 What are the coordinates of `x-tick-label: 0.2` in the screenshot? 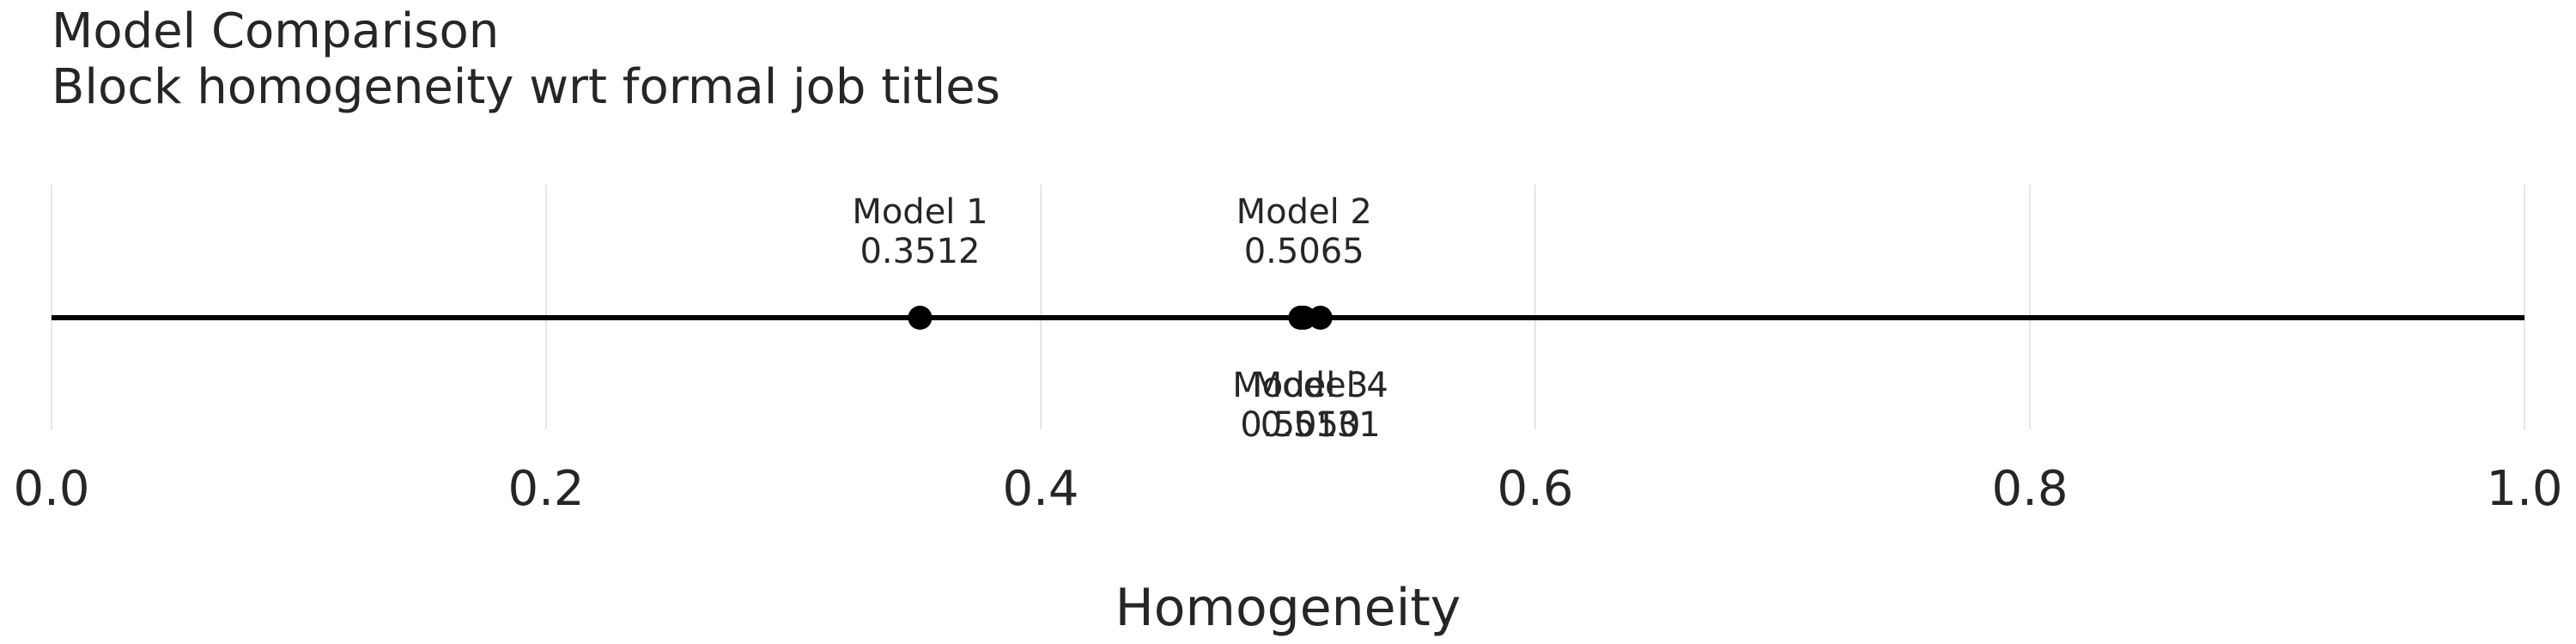 It's located at (545, 489).